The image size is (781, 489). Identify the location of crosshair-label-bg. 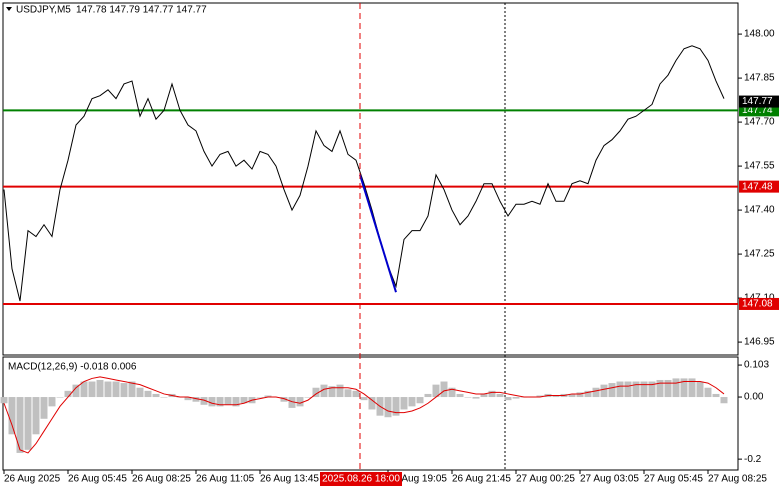
(361, 479).